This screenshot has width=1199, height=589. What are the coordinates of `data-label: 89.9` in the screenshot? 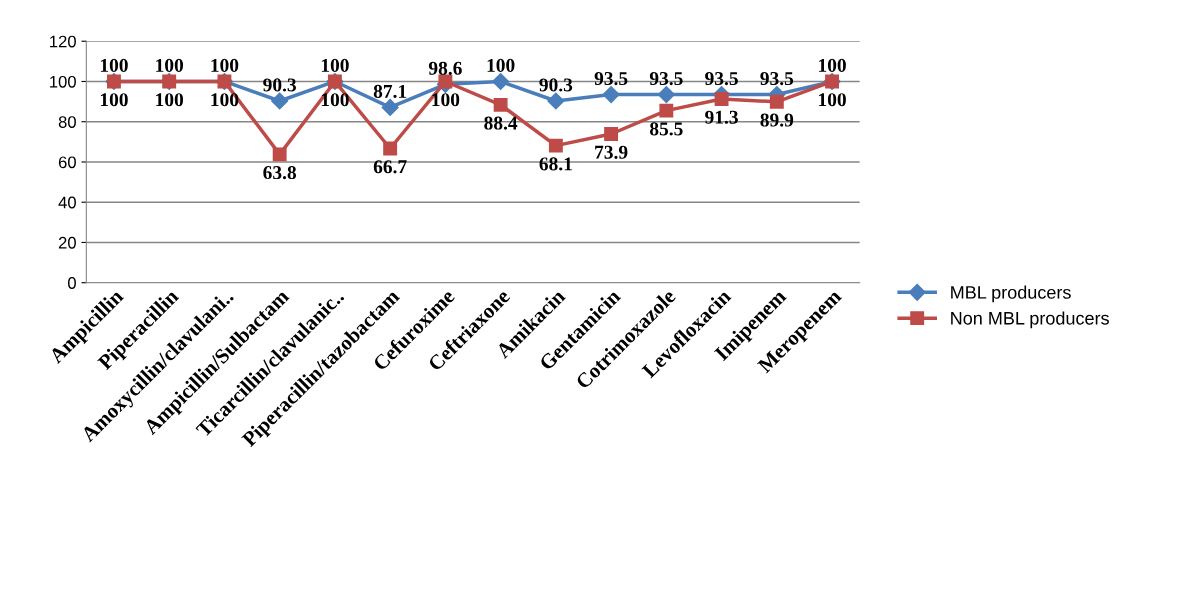 It's located at (777, 120).